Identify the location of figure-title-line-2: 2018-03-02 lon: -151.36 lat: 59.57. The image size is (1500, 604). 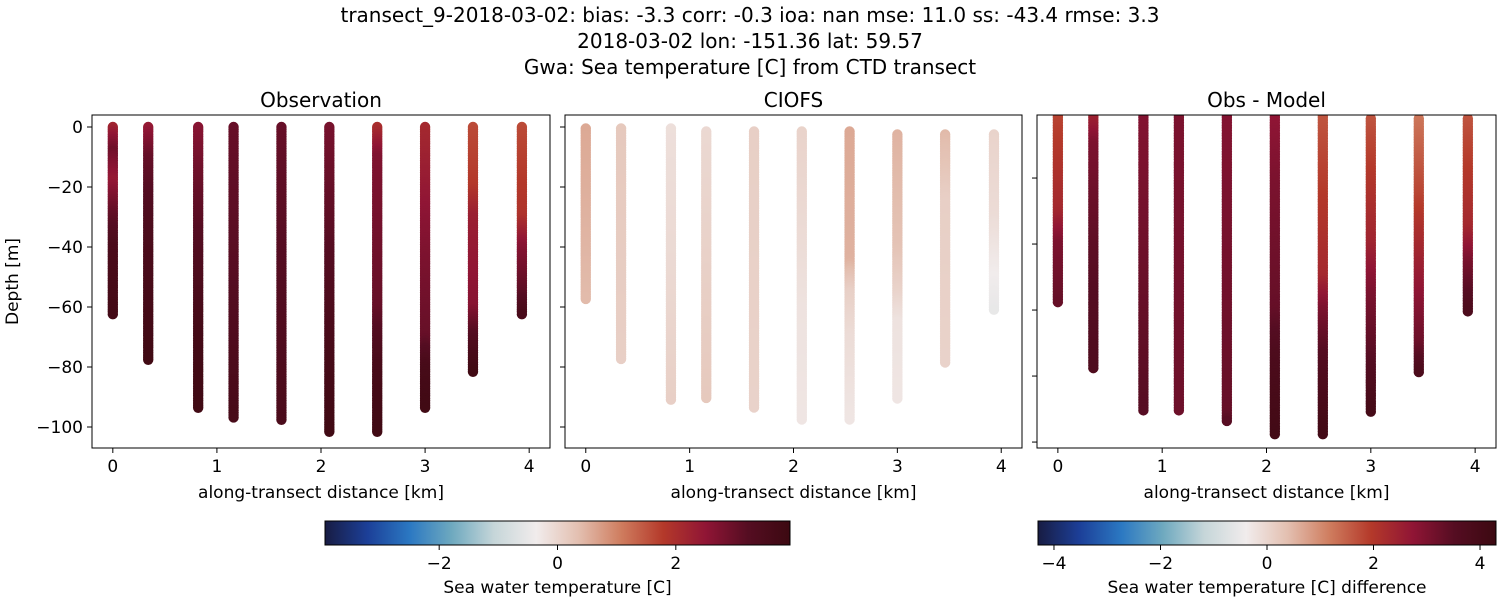
(750, 41).